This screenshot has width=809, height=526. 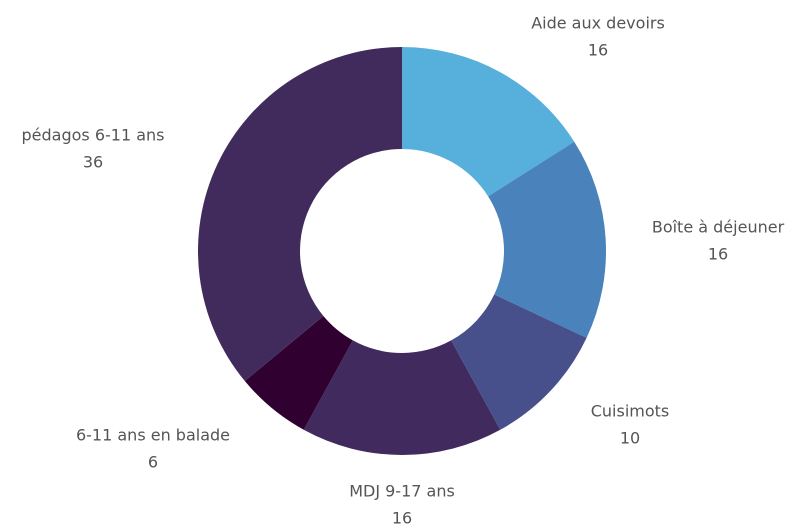 I want to click on slice-label: Cuisimots, so click(x=630, y=411).